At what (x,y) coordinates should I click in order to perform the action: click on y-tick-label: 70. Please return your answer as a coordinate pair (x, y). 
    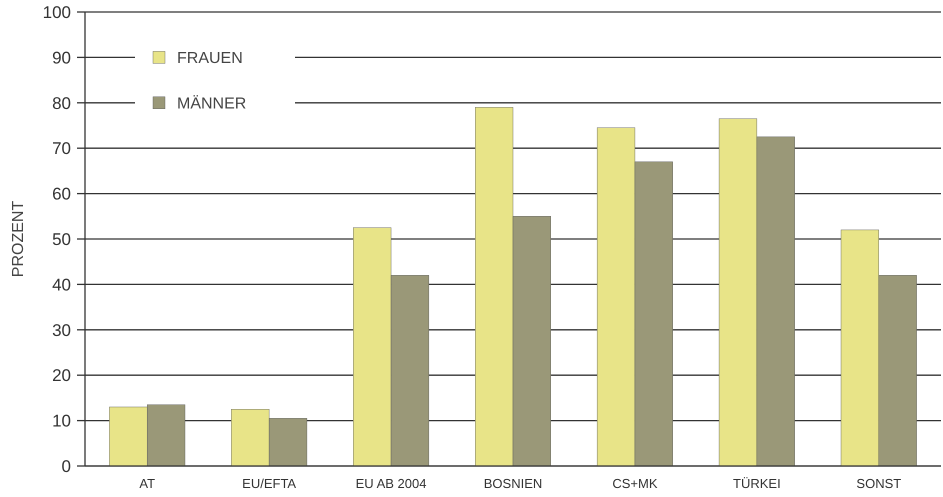
    Looking at the image, I should click on (61, 148).